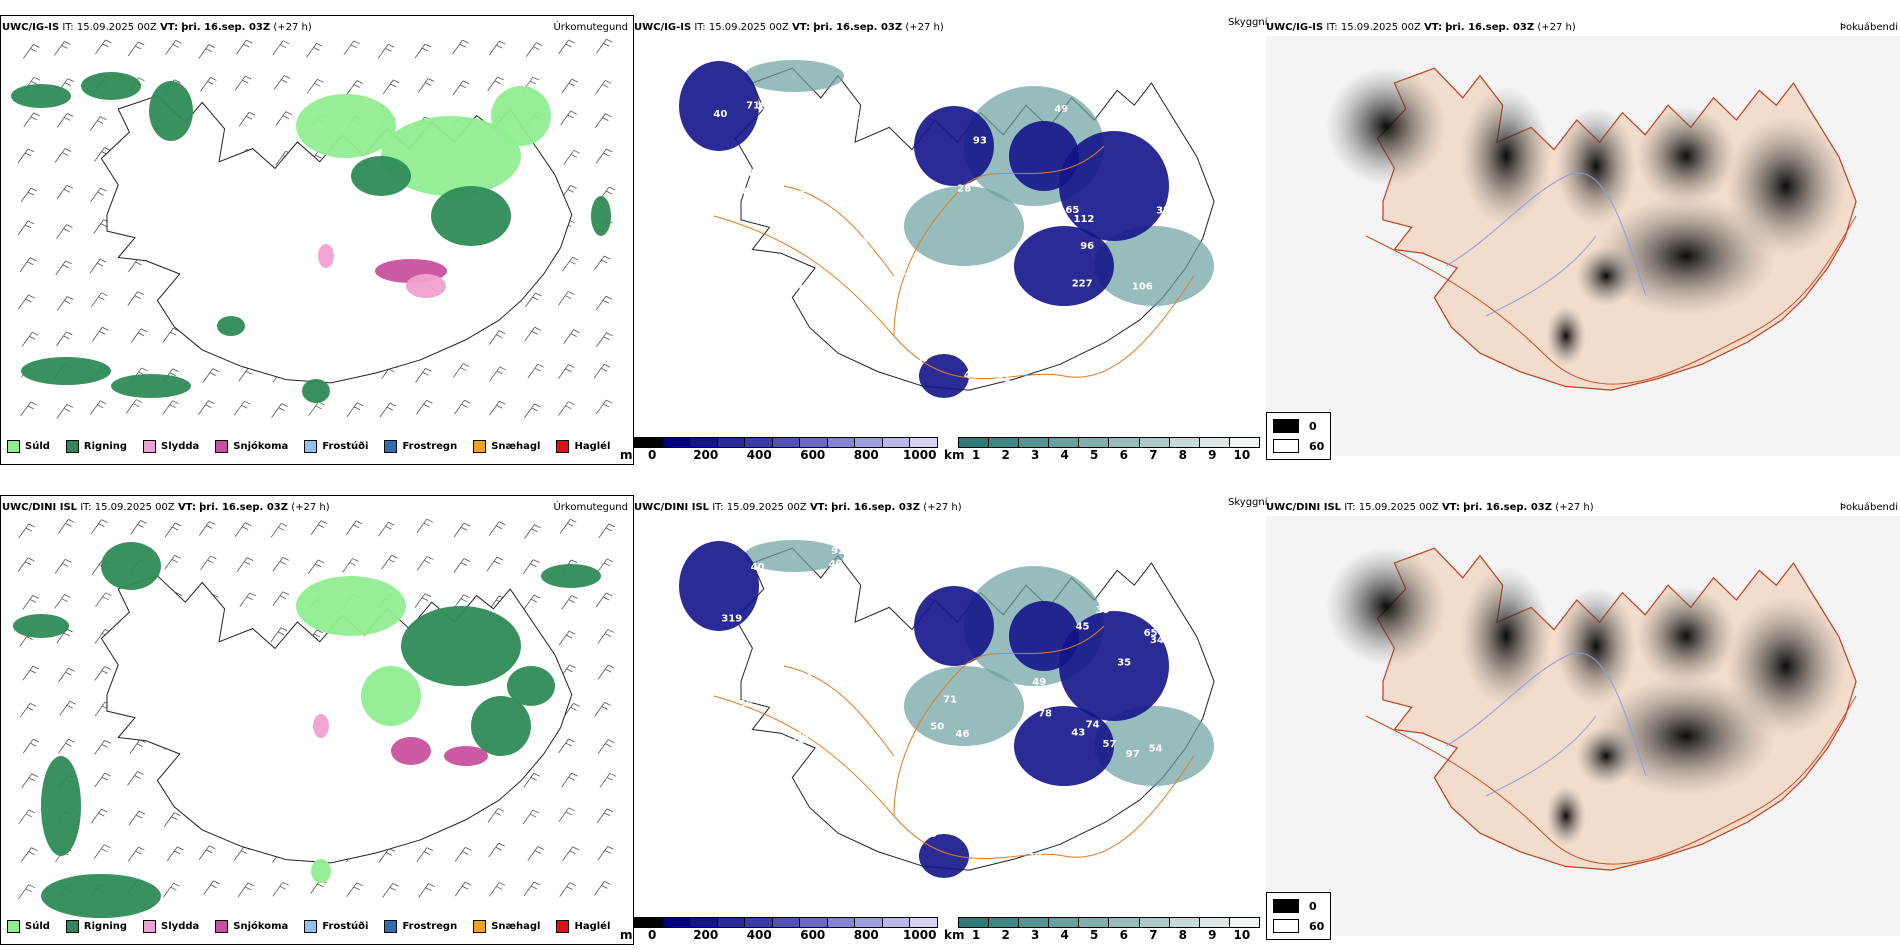 This screenshot has height=950, width=1900. Describe the element at coordinates (866, 935) in the screenshot. I see `colorbar-tick-label: 800` at that location.